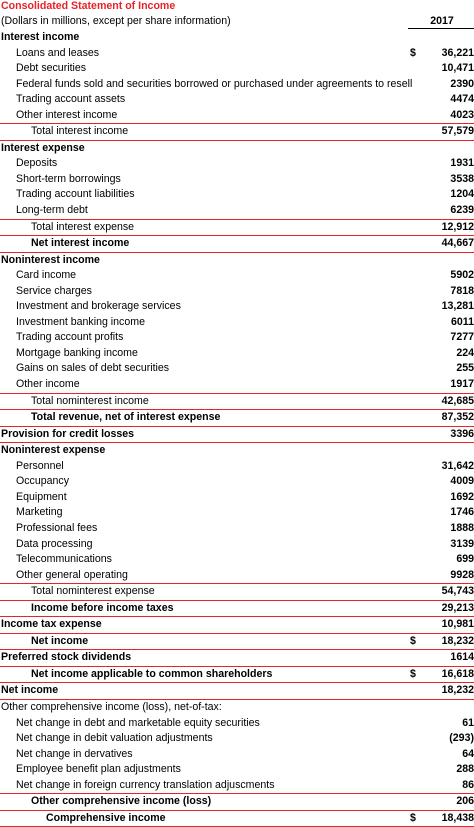 Image resolution: width=474 pixels, height=827 pixels. What do you see at coordinates (462, 178) in the screenshot?
I see `row-value: 3538` at bounding box center [462, 178].